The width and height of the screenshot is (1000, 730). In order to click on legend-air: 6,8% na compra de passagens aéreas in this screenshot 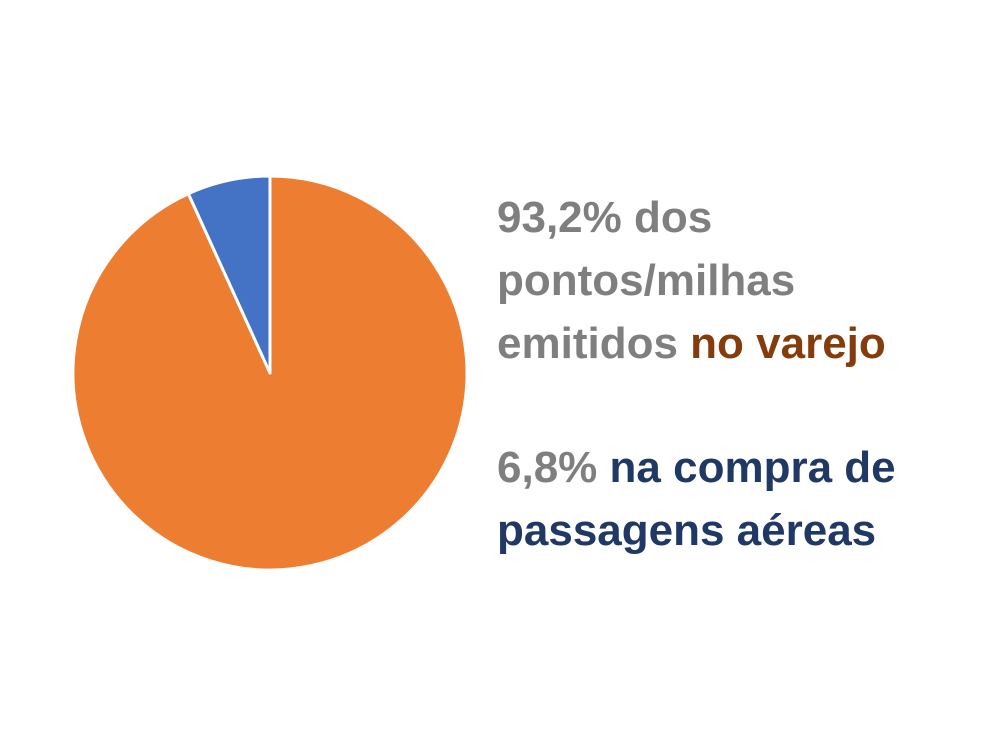, I will do `click(696, 499)`.